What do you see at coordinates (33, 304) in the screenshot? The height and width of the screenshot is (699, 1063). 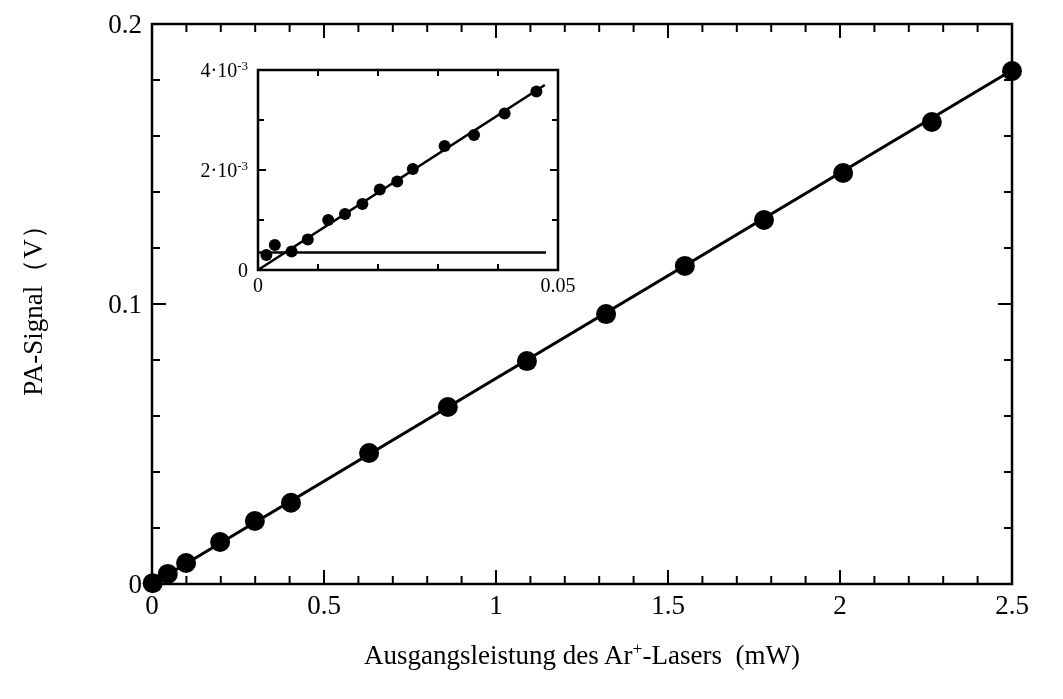 I see `y-axis-title: PA-Signal（V）` at bounding box center [33, 304].